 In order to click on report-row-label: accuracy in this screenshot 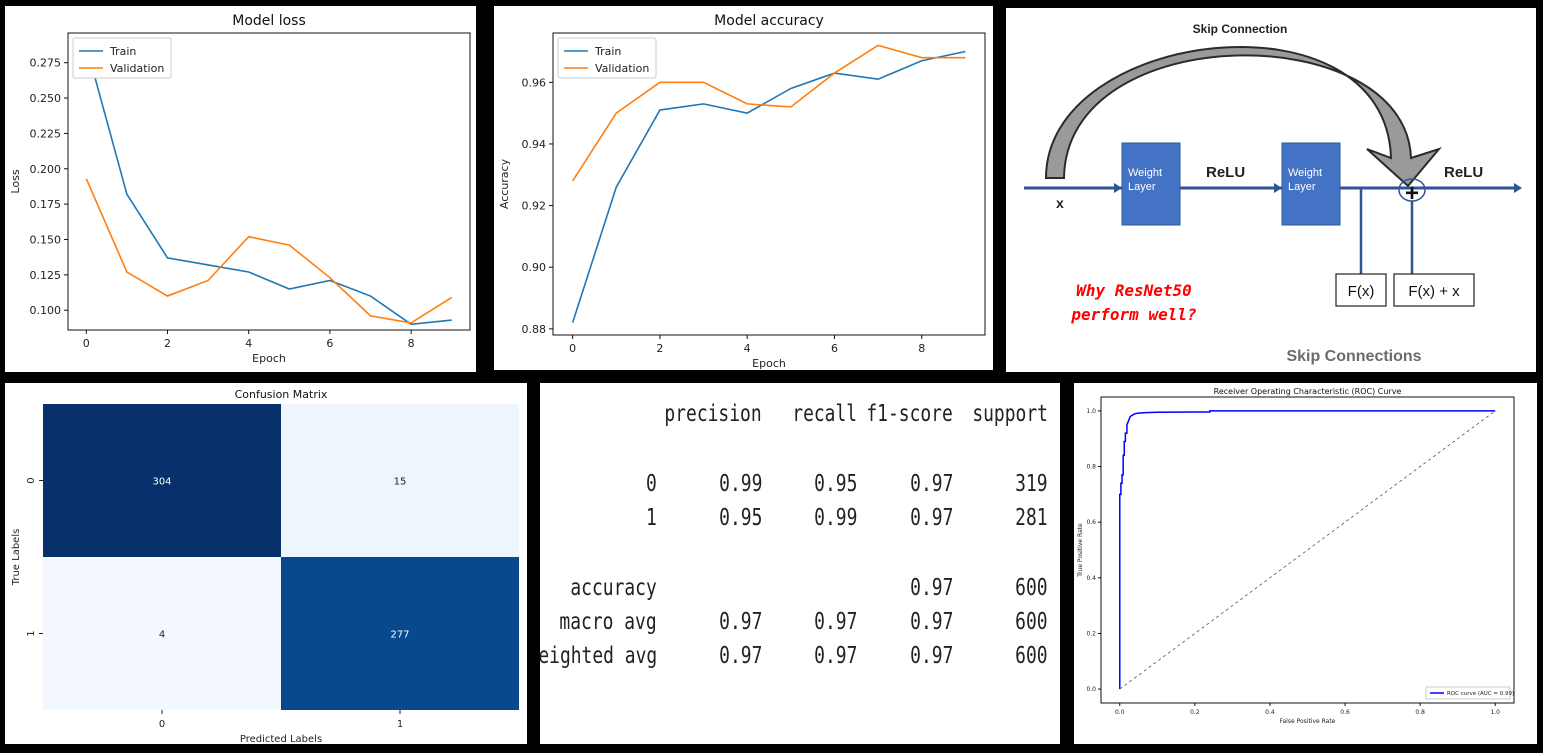, I will do `click(613, 588)`.